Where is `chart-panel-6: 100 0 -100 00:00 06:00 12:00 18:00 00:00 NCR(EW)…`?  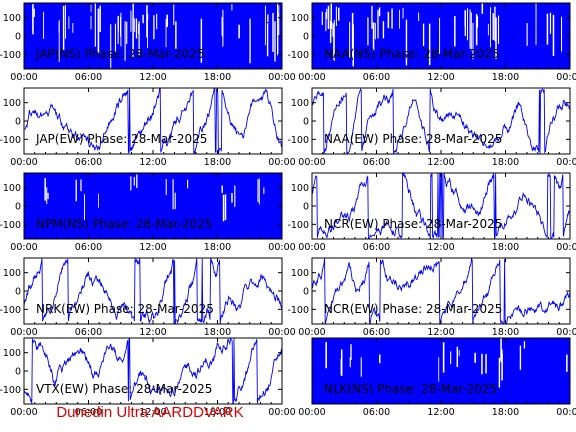
chart-panel-6: 100 0 -100 00:00 06:00 12:00 18:00 00:00 NCR(EW)… is located at coordinates (431, 212).